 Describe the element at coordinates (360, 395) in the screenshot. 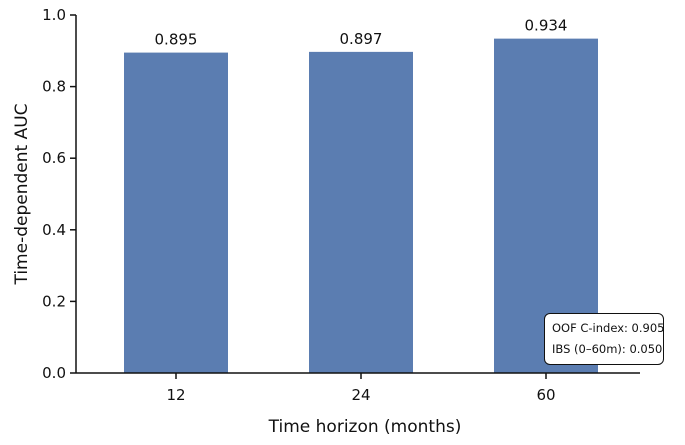

I see `x-tick-label: 24` at that location.